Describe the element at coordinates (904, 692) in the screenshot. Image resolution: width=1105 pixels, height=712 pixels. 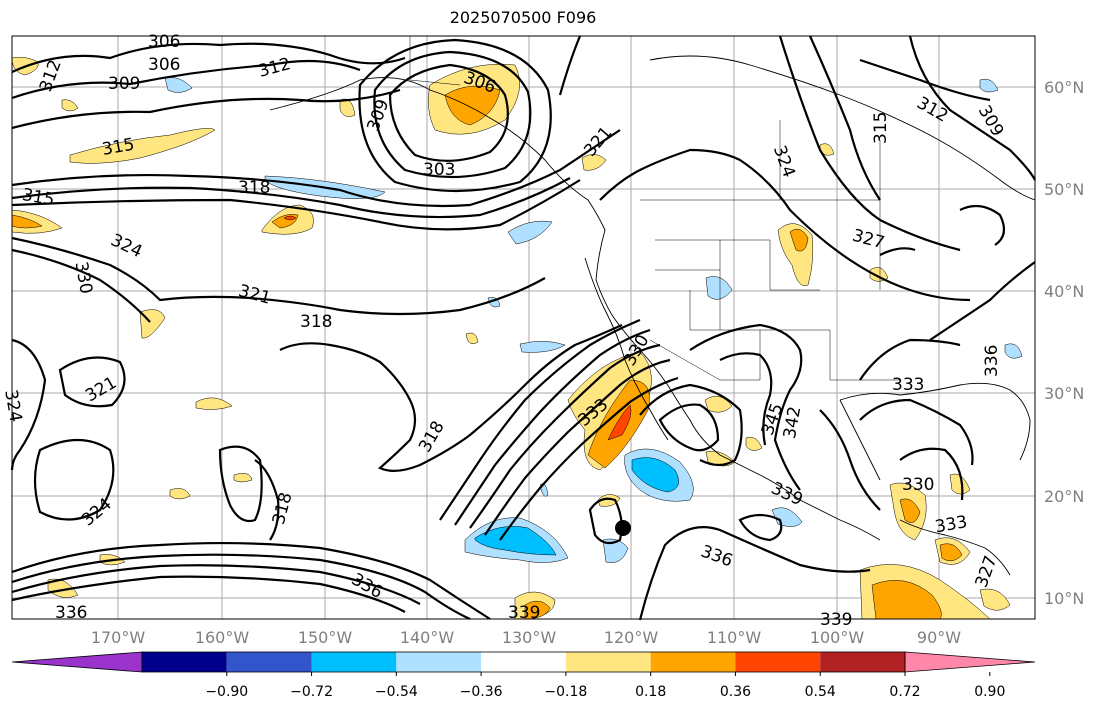
I see `colorbar-tick-label: 0.72` at that location.